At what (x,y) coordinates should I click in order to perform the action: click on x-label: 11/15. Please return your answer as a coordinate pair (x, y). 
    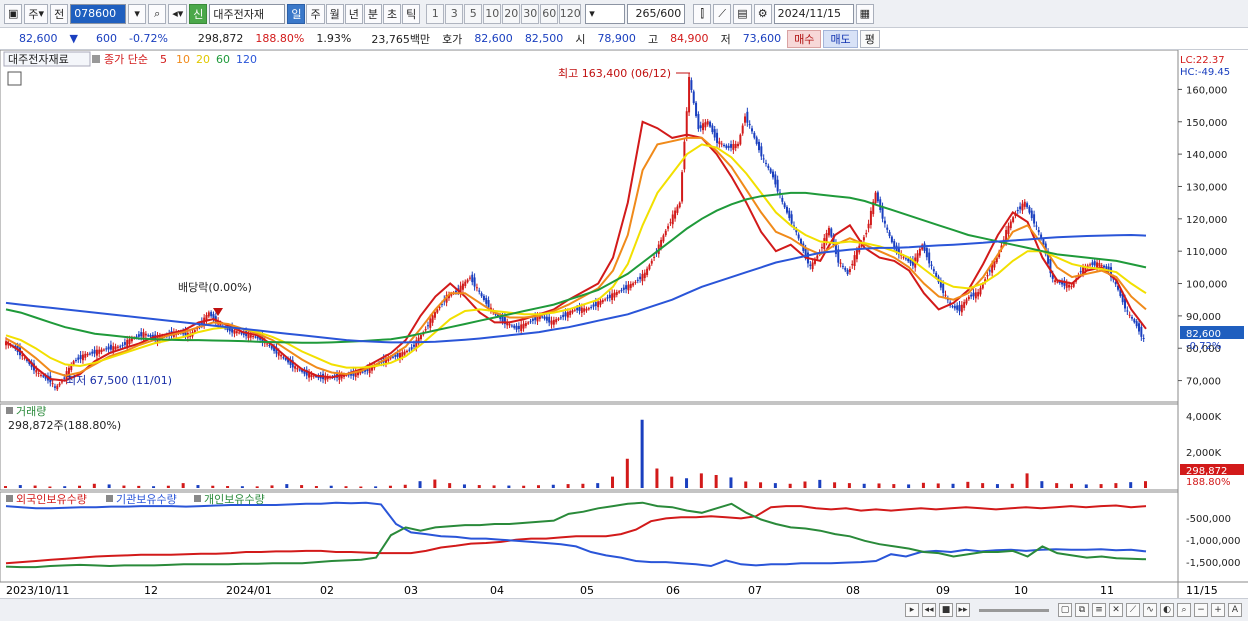
    Looking at the image, I should click on (1202, 590).